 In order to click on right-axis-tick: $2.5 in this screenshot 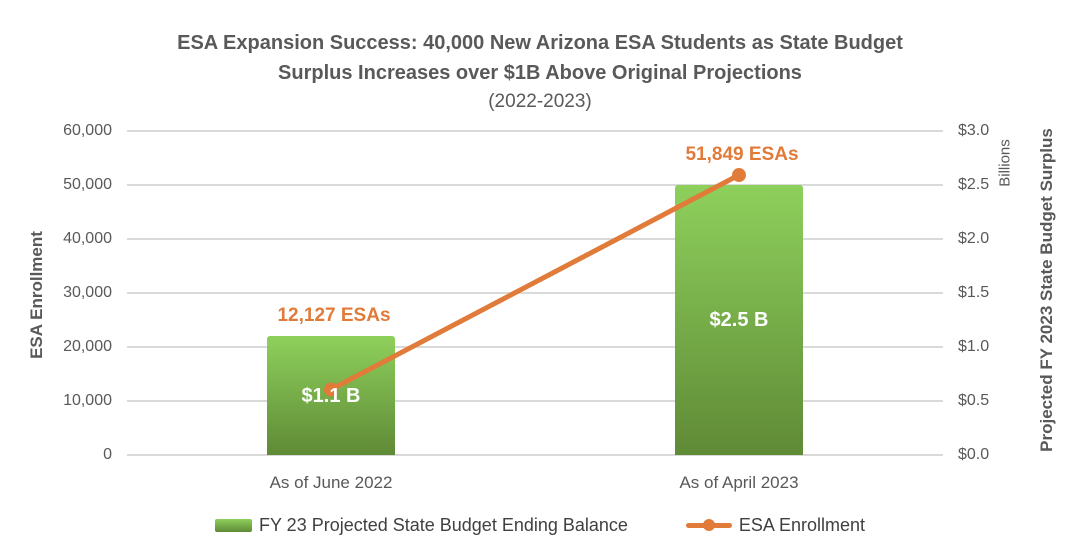, I will do `click(974, 184)`.